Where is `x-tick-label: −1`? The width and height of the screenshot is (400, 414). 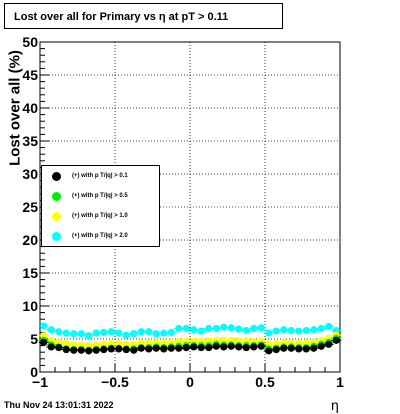 x-tick-label: −1 is located at coordinates (40, 382).